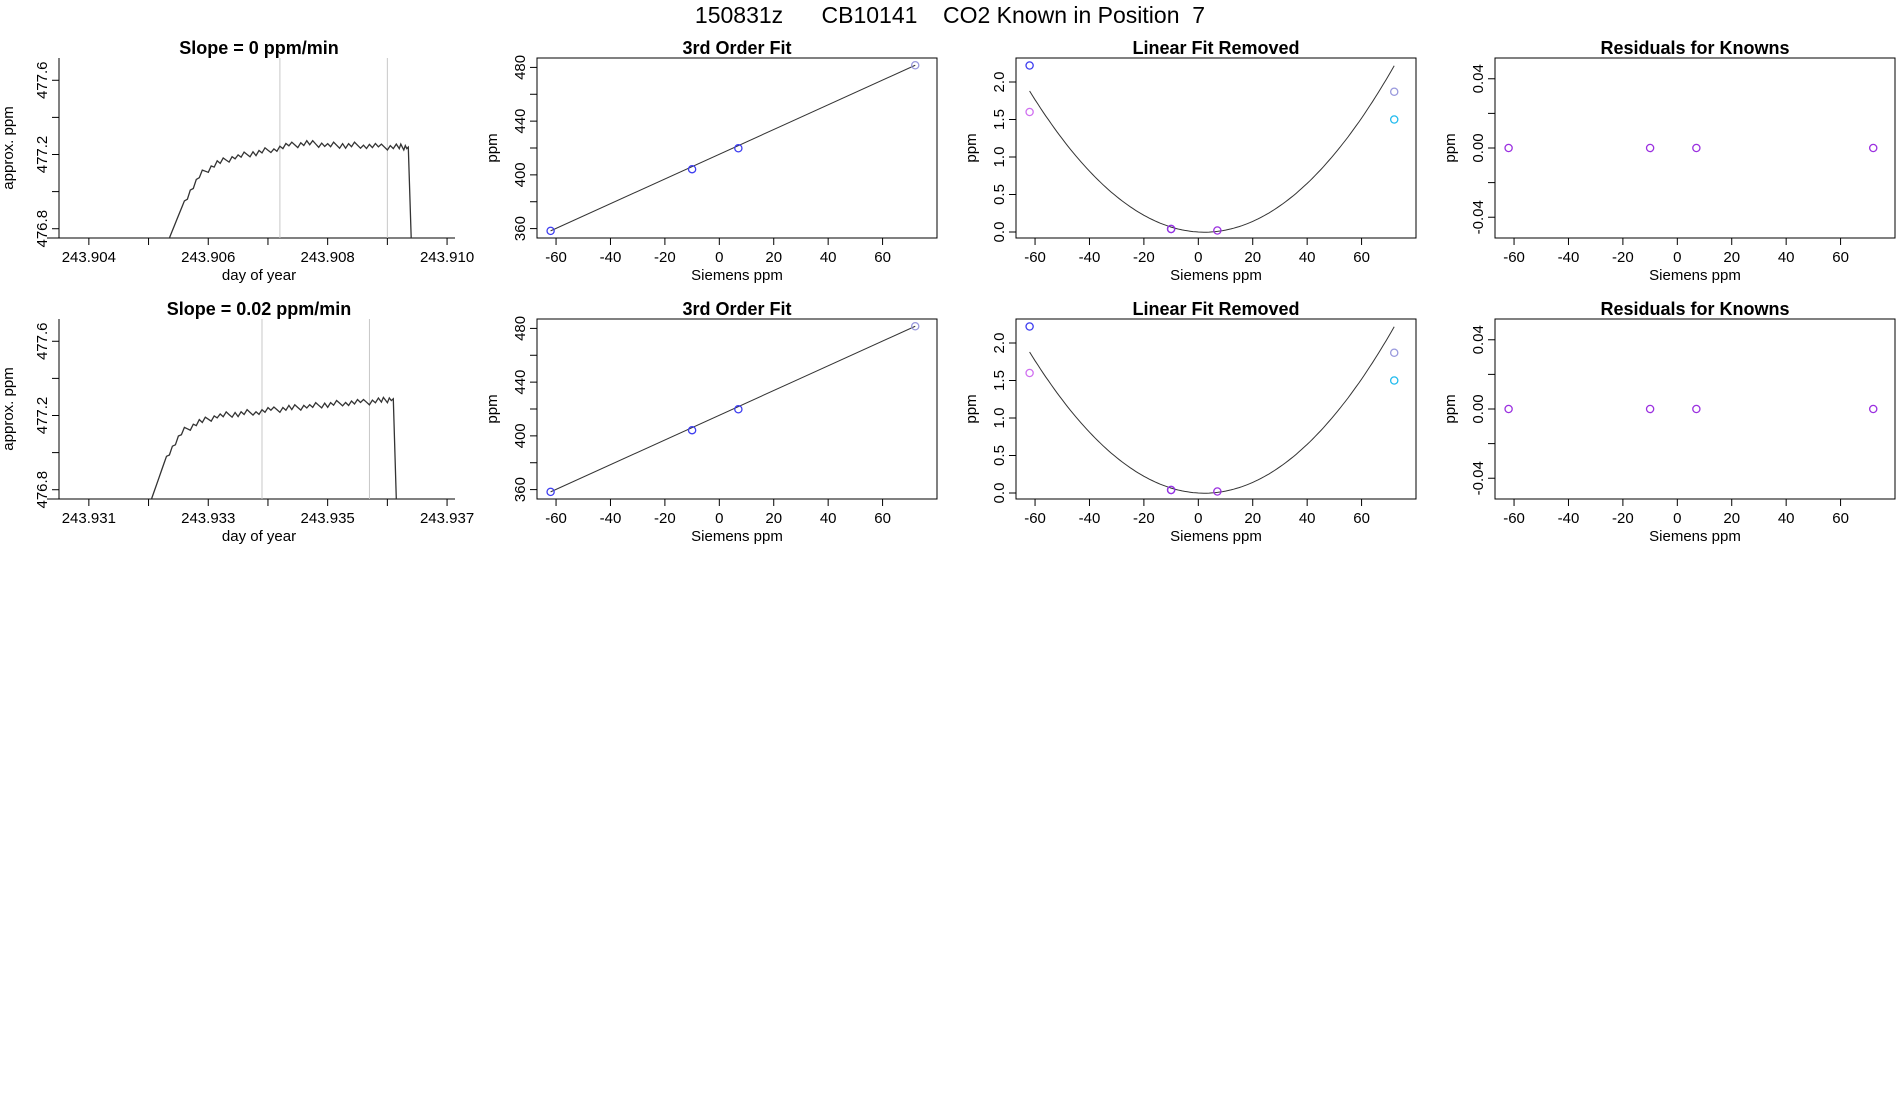 The width and height of the screenshot is (1900, 1100). What do you see at coordinates (328, 257) in the screenshot?
I see `x-tick-label: 243.908` at bounding box center [328, 257].